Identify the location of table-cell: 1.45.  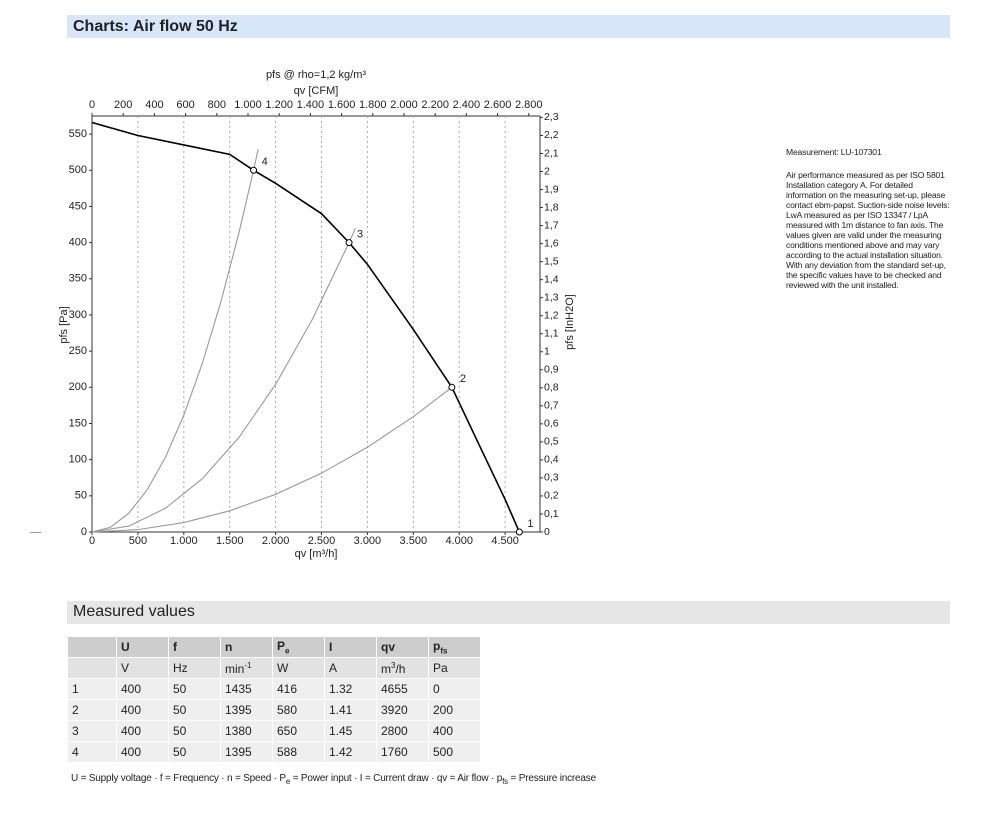
(350, 731).